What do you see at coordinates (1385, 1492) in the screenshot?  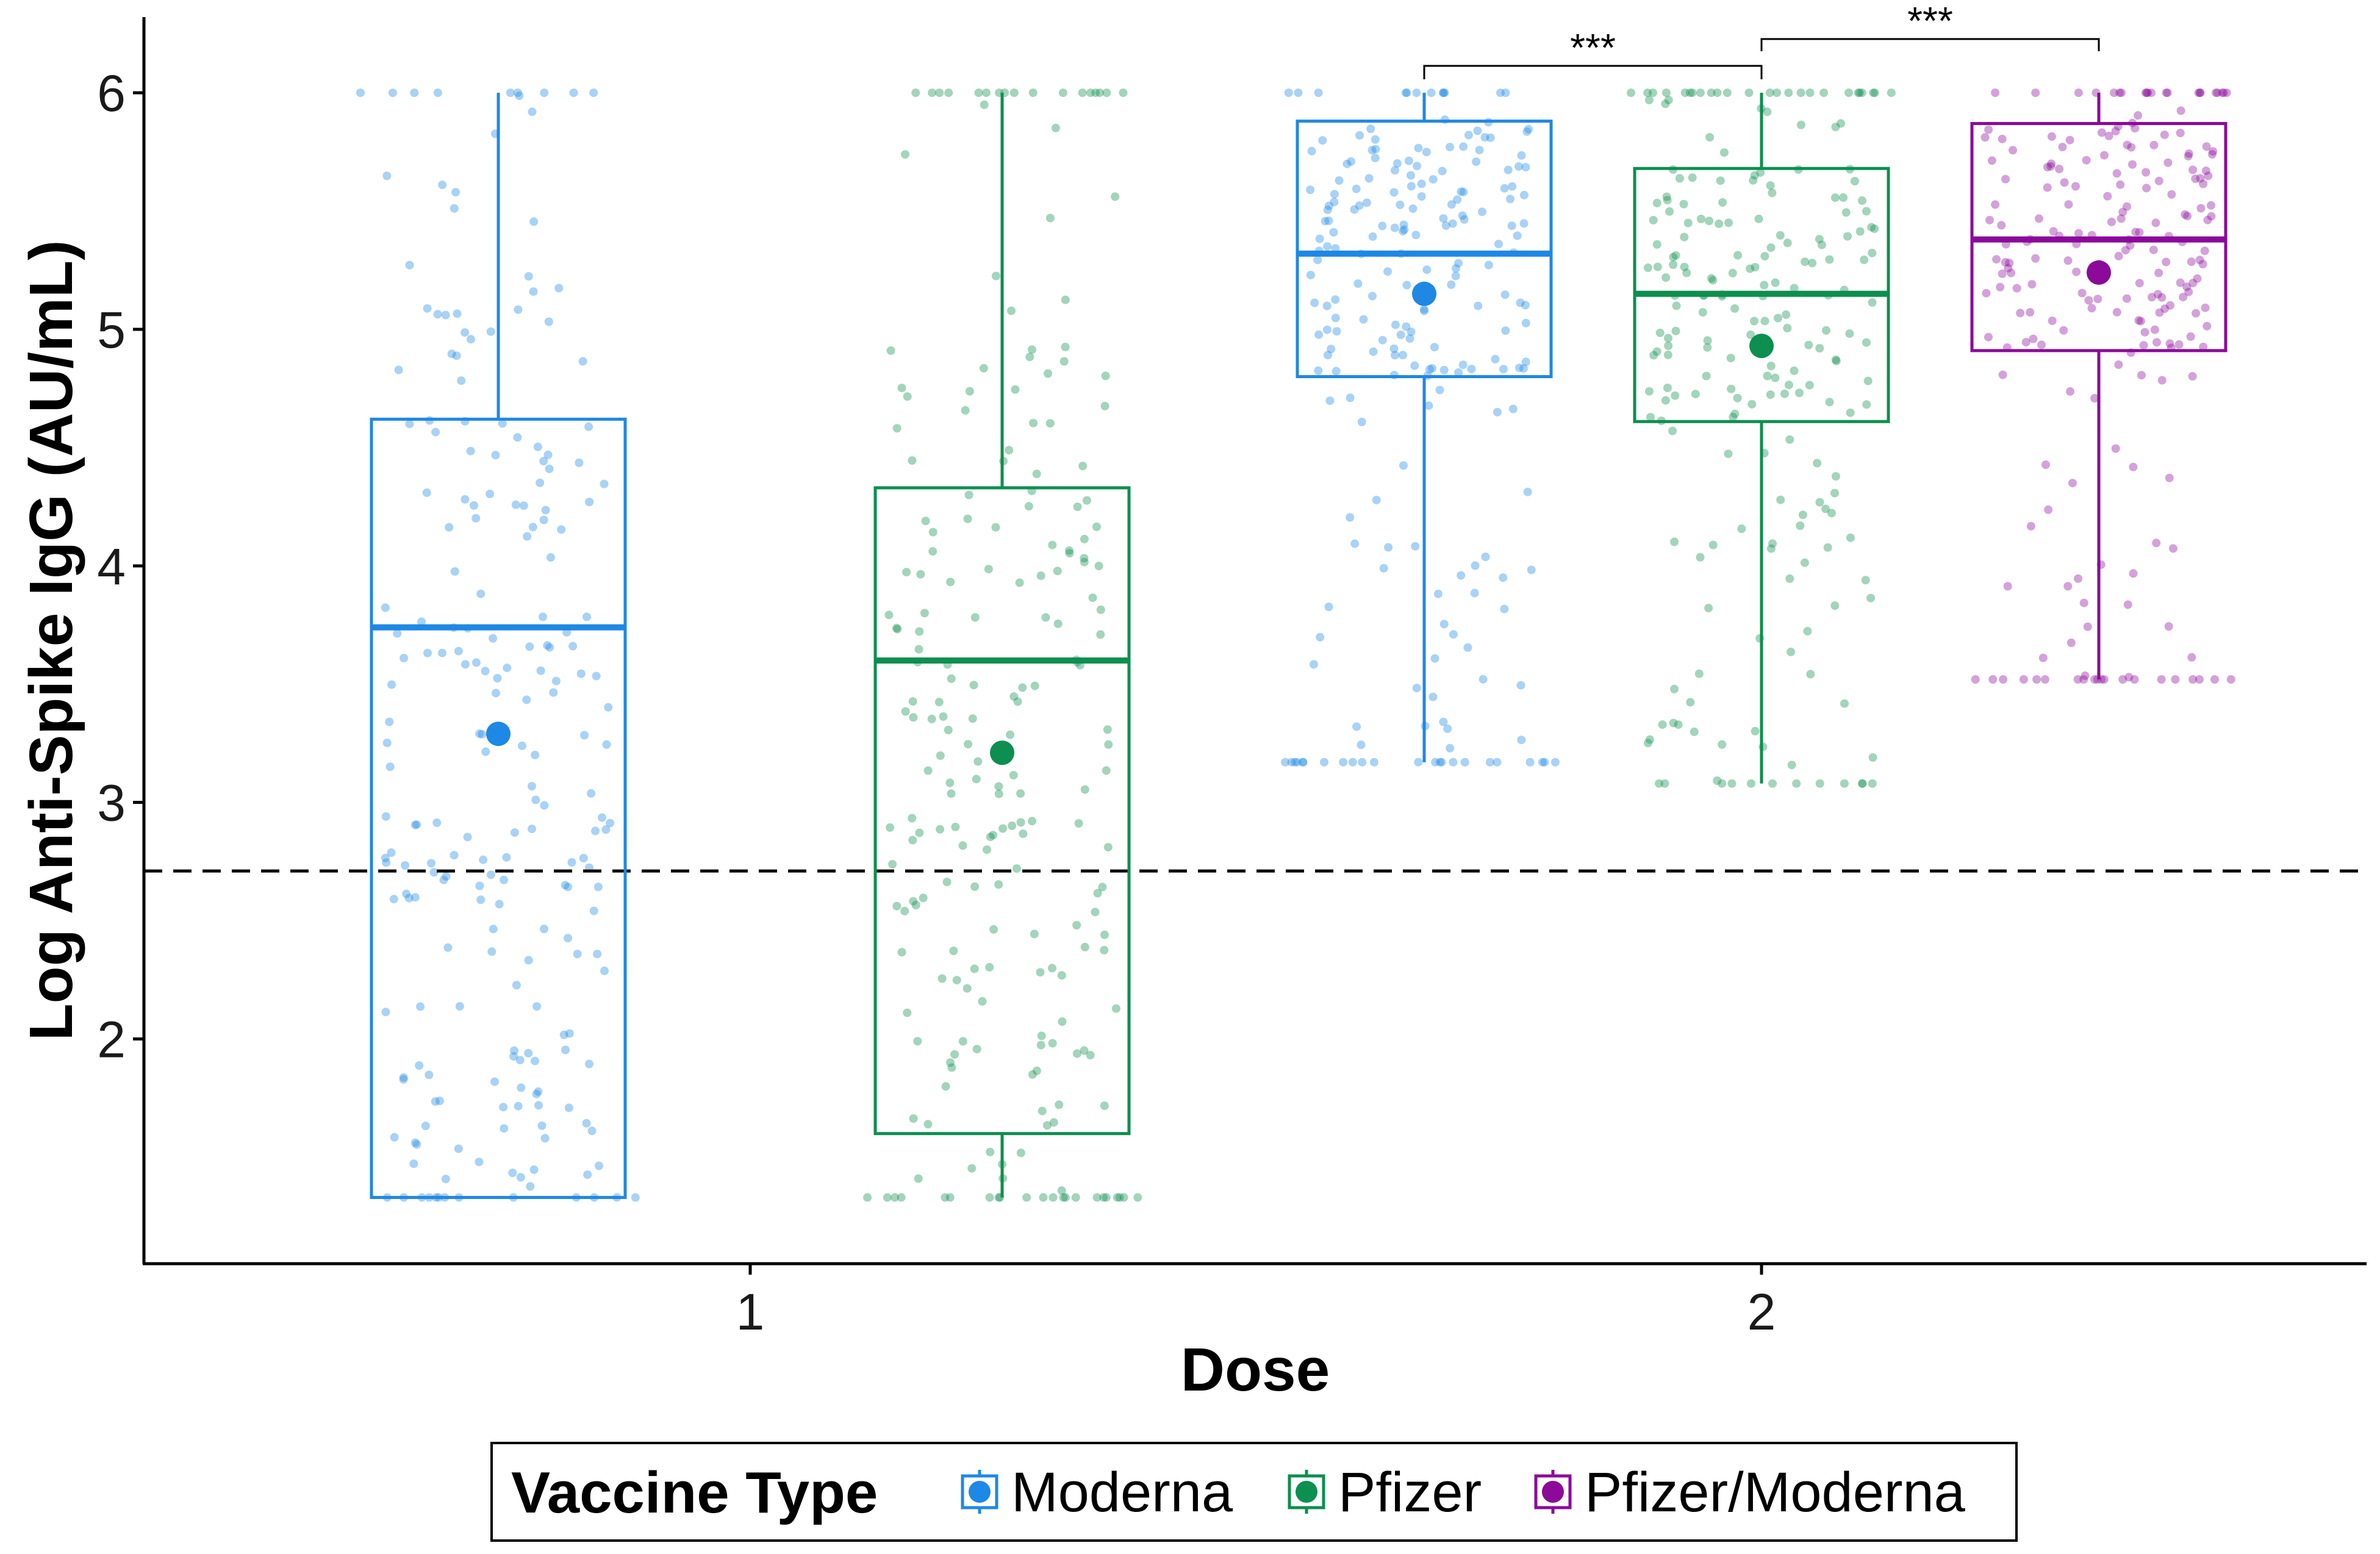 I see `legend-item-pfizer: Pfizer` at bounding box center [1385, 1492].